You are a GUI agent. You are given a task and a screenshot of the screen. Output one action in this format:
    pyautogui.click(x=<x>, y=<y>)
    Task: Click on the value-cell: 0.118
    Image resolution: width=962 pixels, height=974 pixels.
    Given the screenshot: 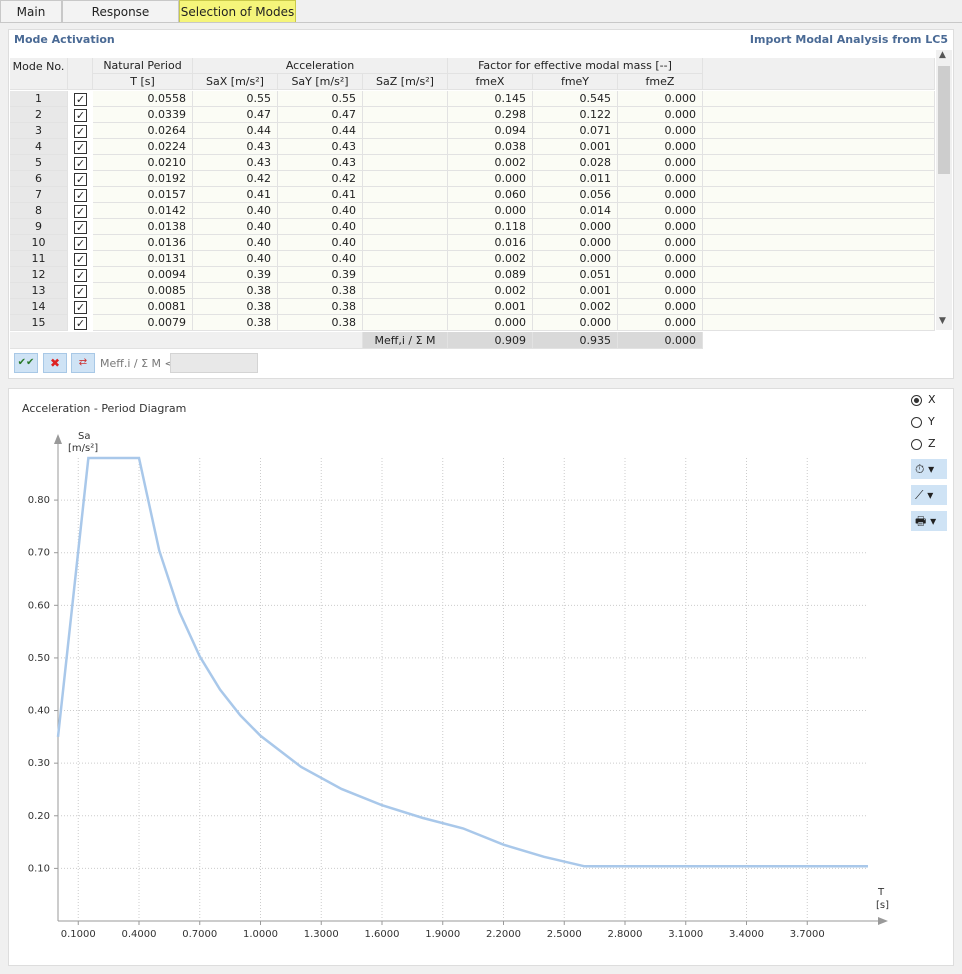 What is the action you would take?
    pyautogui.click(x=490, y=227)
    